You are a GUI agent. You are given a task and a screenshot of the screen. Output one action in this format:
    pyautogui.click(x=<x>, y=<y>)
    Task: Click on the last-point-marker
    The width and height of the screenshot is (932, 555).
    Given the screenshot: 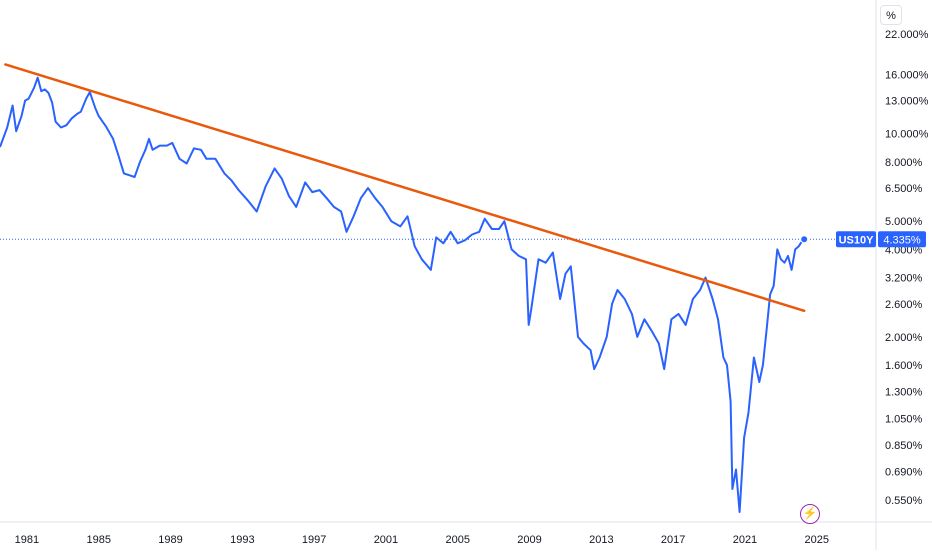 What is the action you would take?
    pyautogui.click(x=804, y=239)
    